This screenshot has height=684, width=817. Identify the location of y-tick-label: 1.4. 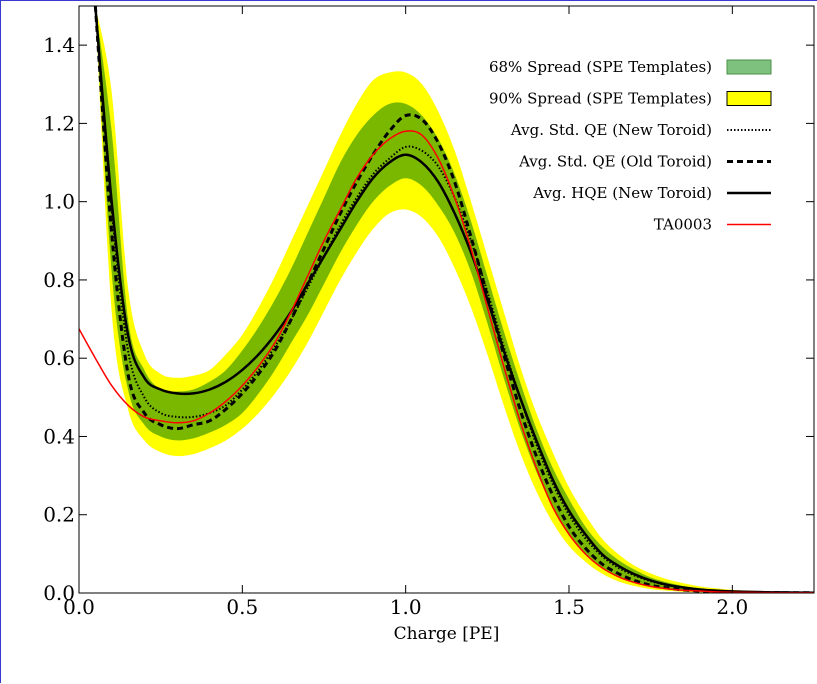
(59, 45).